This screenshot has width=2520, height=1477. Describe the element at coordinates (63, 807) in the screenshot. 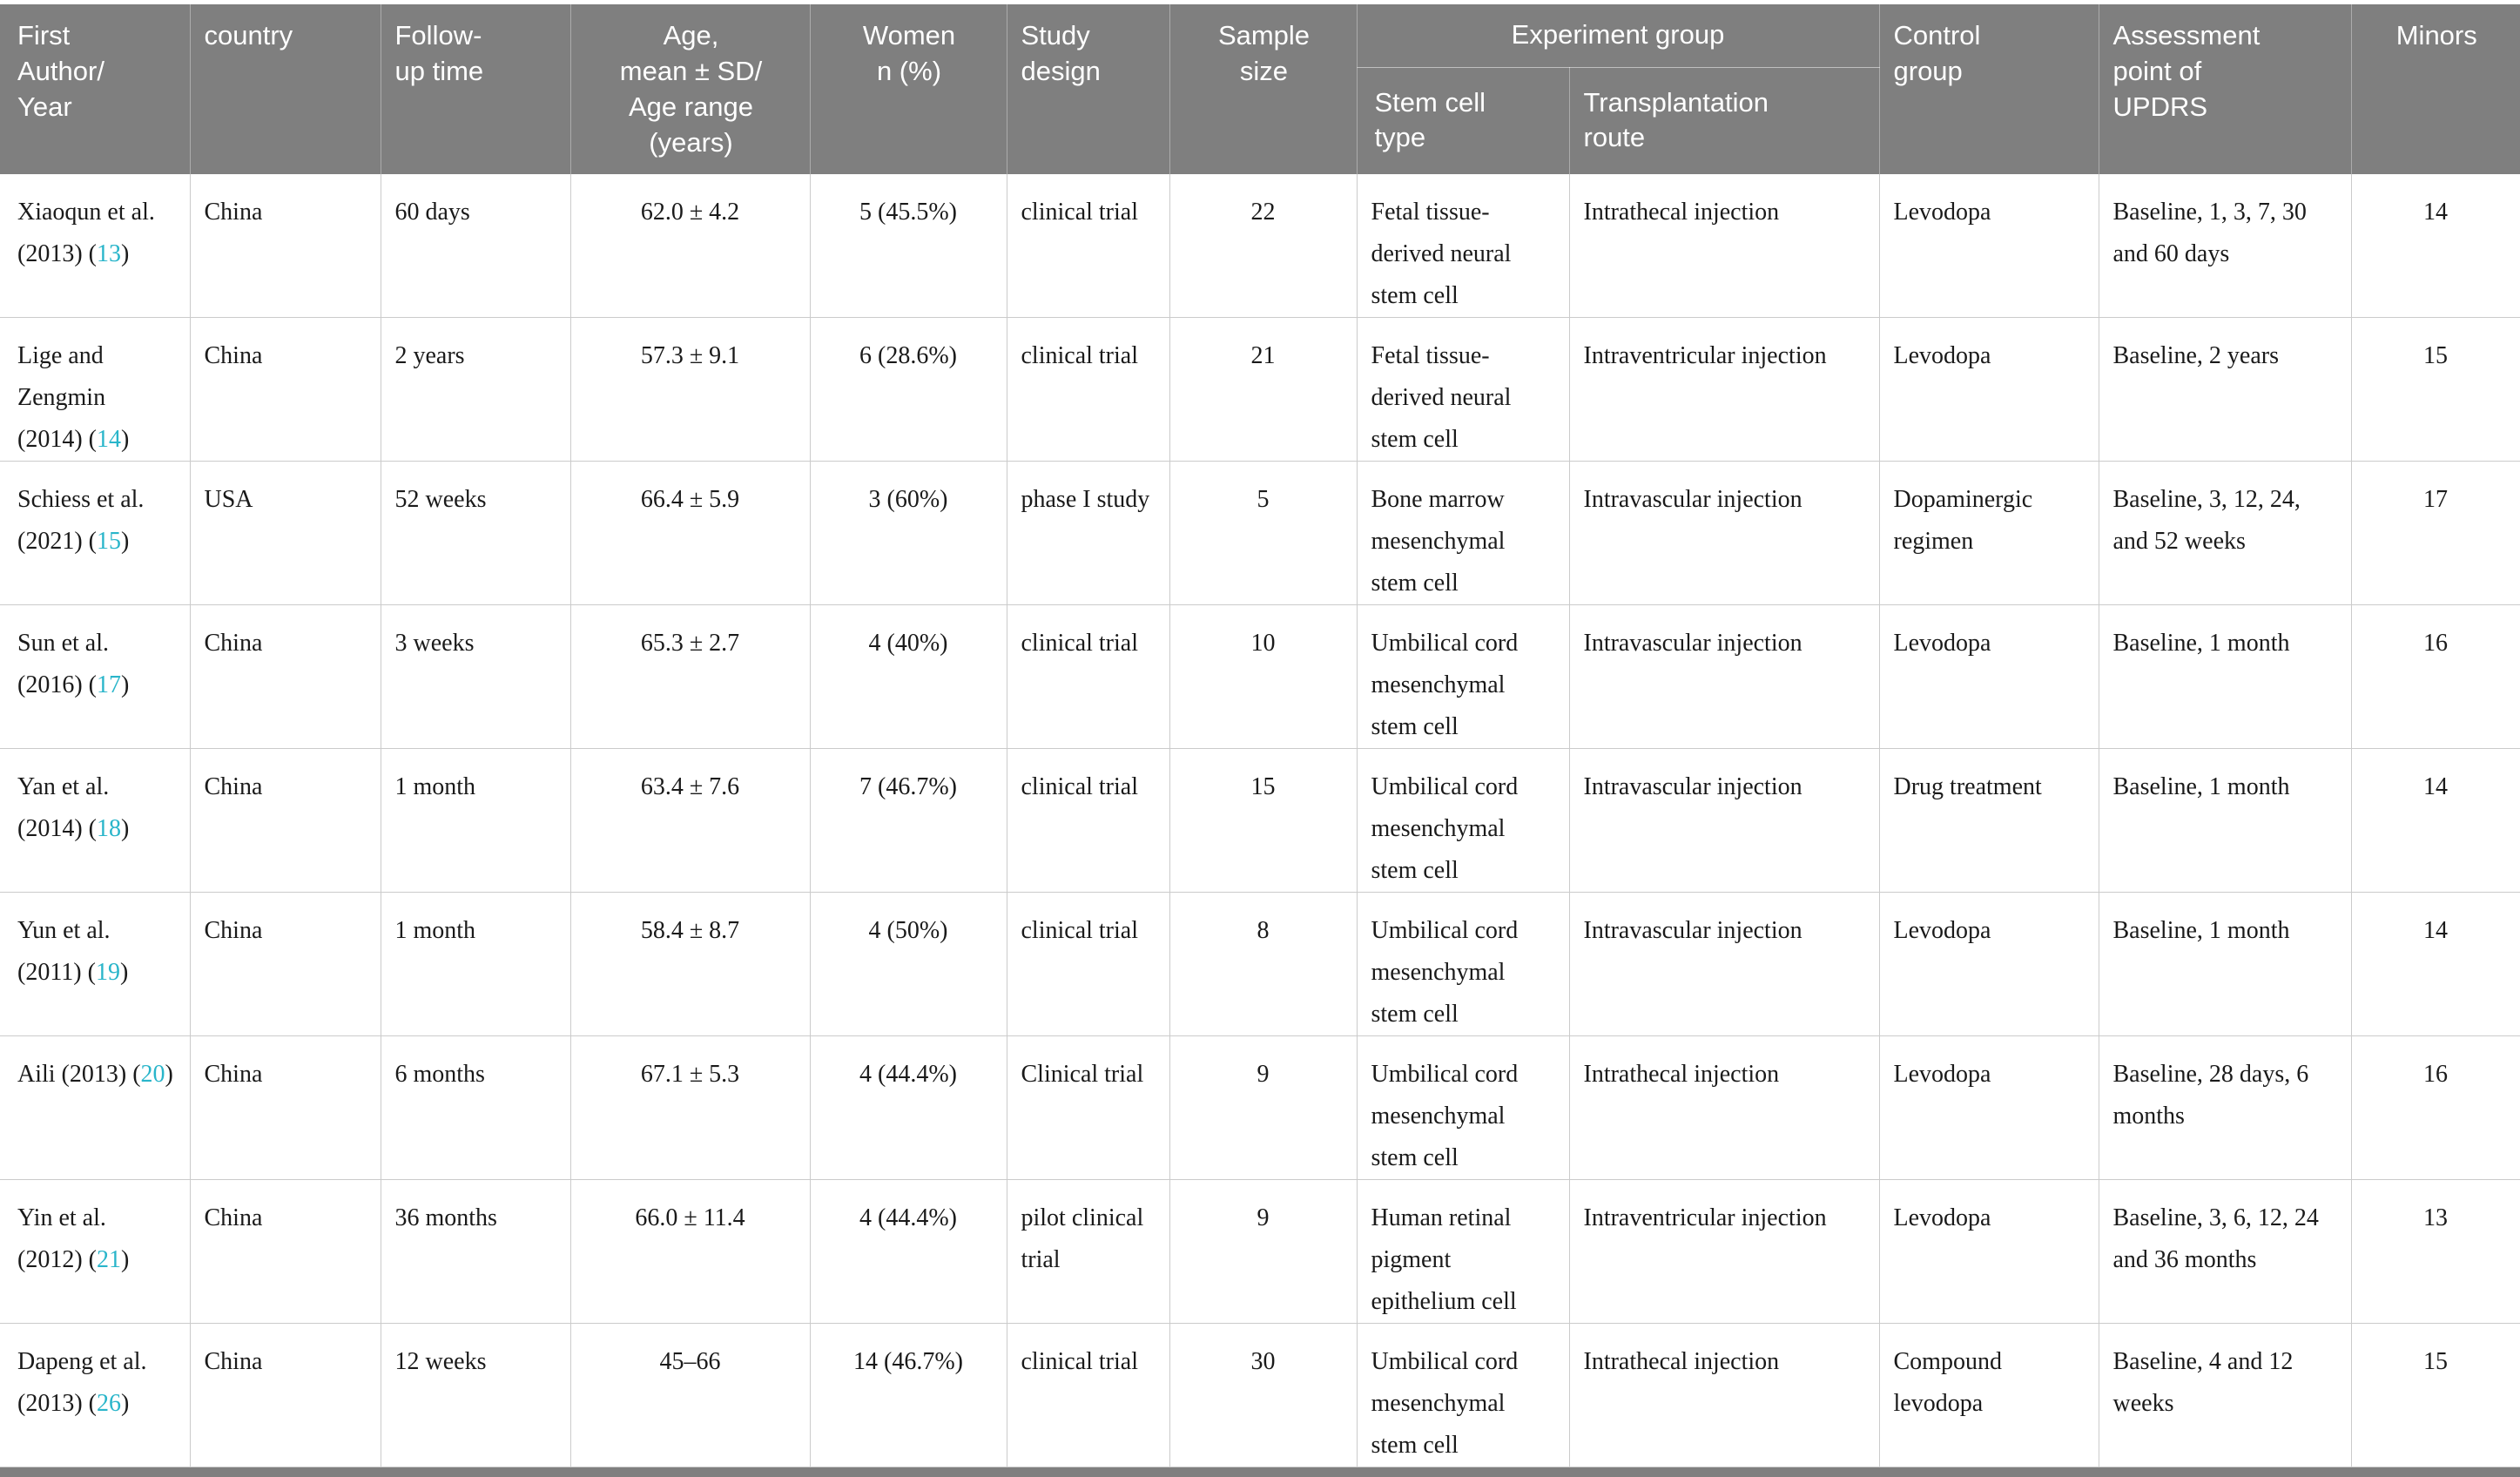

I see `author-year-text: Yan et al. (2014) (` at that location.